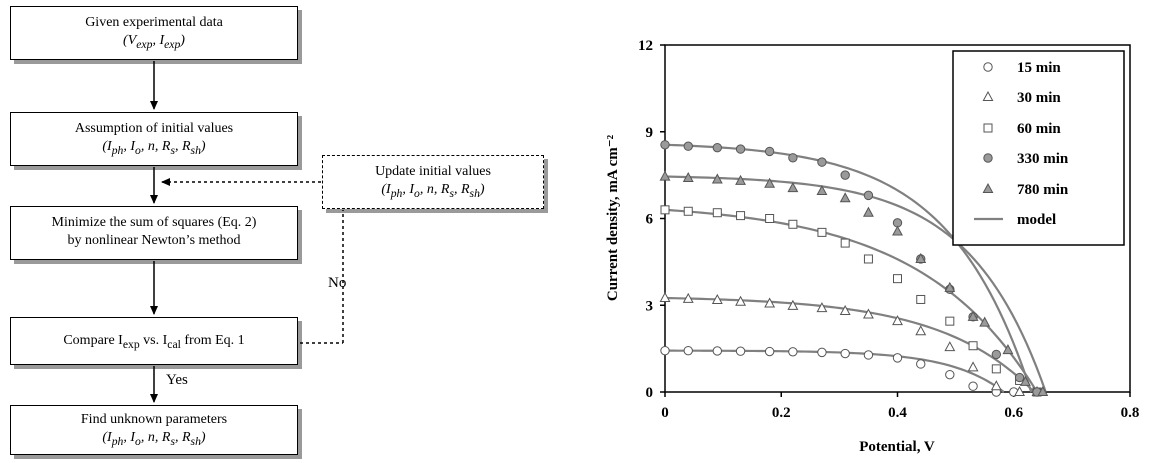  What do you see at coordinates (988, 158) in the screenshot?
I see `legend-marker-330-min` at bounding box center [988, 158].